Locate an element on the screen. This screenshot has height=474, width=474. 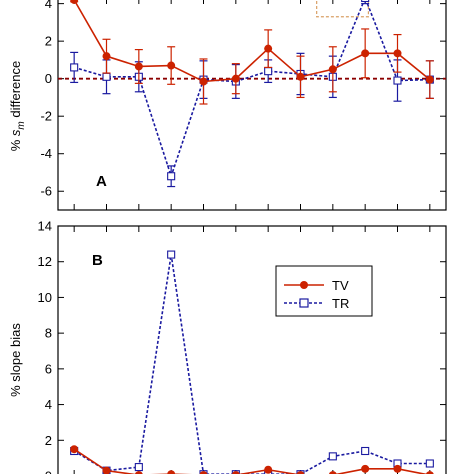
panel-a-y-tick-label: 2 is located at coordinates (48, 41).